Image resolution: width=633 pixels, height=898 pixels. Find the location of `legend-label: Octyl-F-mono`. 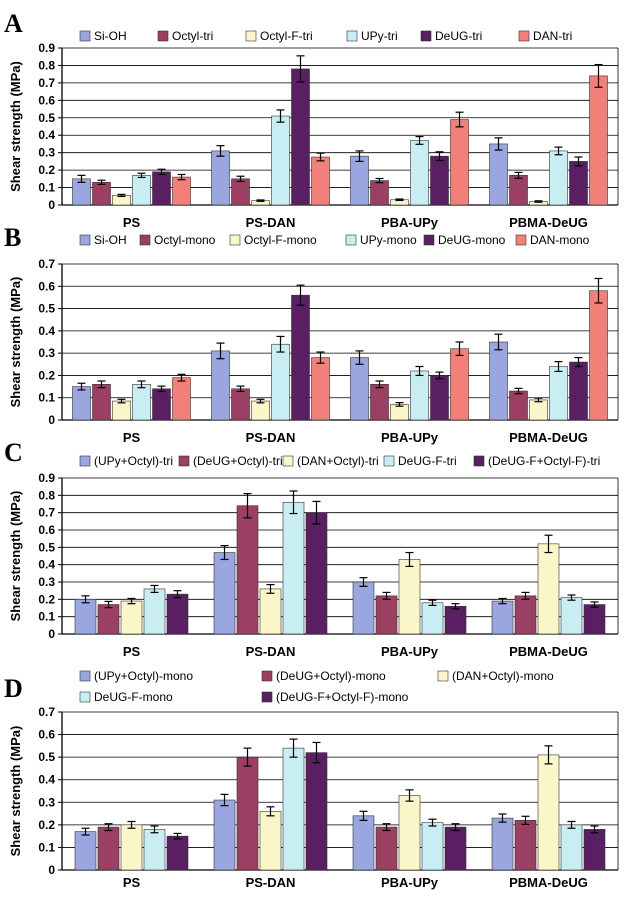

legend-label: Octyl-F-mono is located at coordinates (280, 240).